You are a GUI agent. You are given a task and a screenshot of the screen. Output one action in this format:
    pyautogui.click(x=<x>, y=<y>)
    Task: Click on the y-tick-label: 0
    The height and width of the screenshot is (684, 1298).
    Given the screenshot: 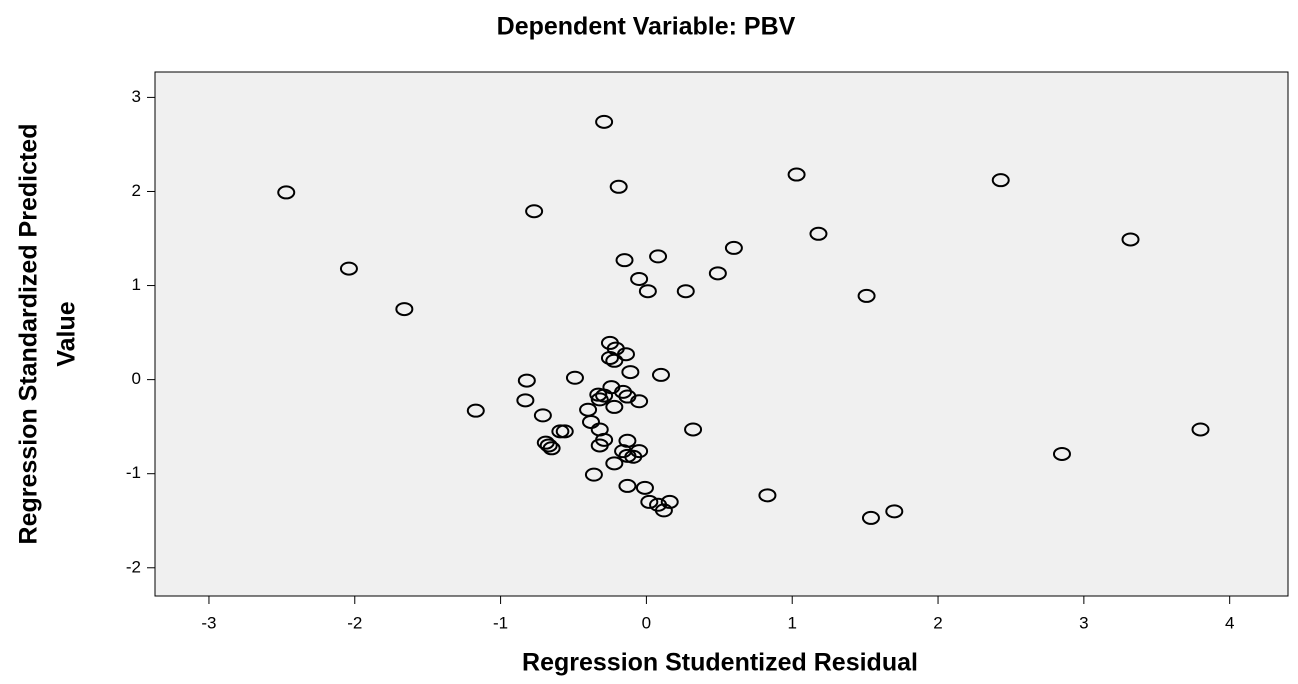 What is the action you would take?
    pyautogui.click(x=136, y=378)
    